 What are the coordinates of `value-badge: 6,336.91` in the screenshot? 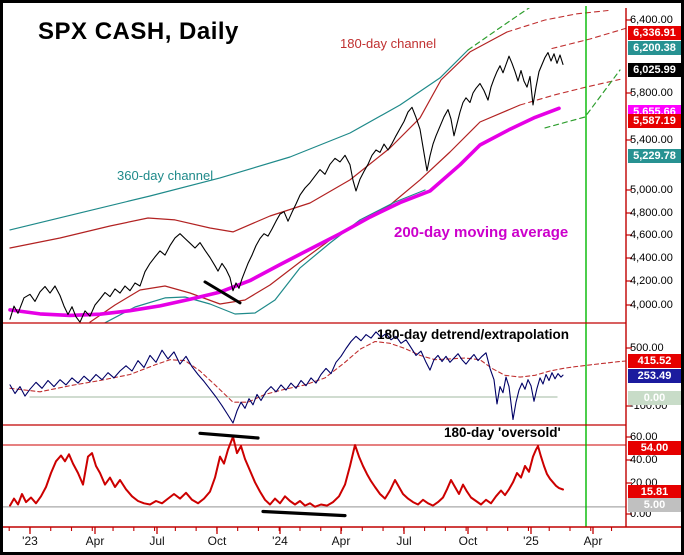 It's located at (654, 33).